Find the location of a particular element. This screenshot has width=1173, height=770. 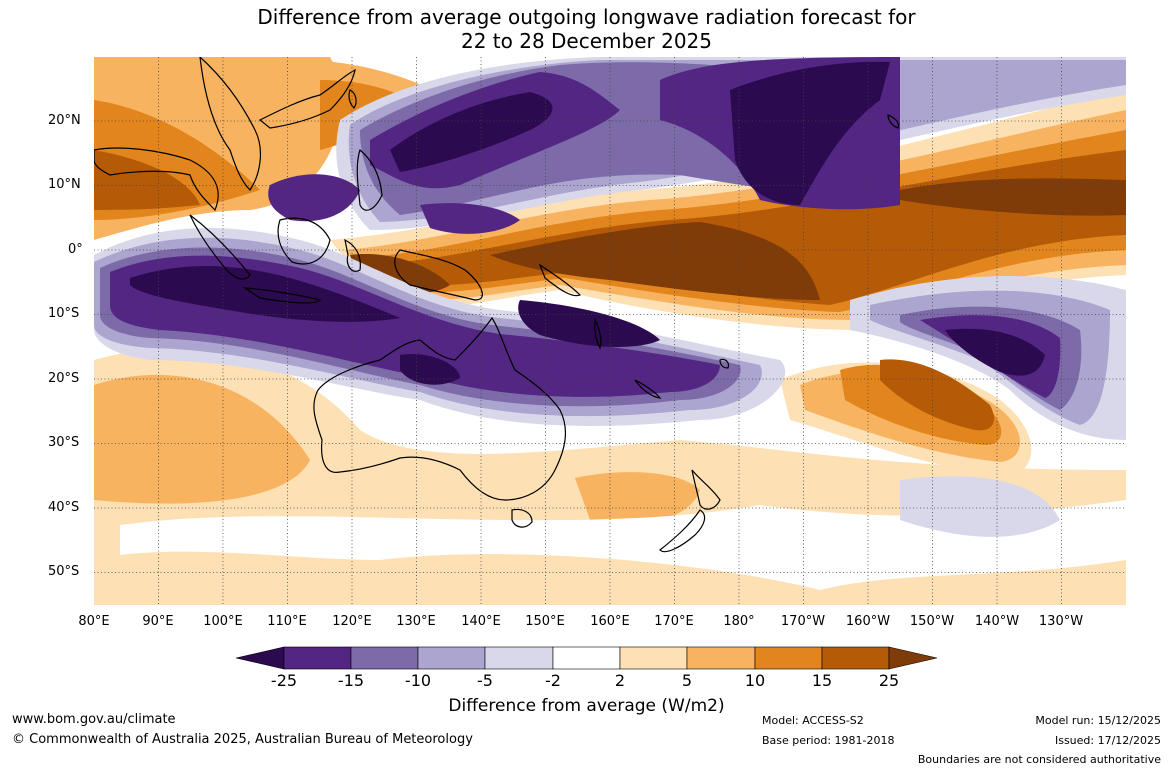

colorbar-swatch-neg10-neg5 is located at coordinates (451, 658).